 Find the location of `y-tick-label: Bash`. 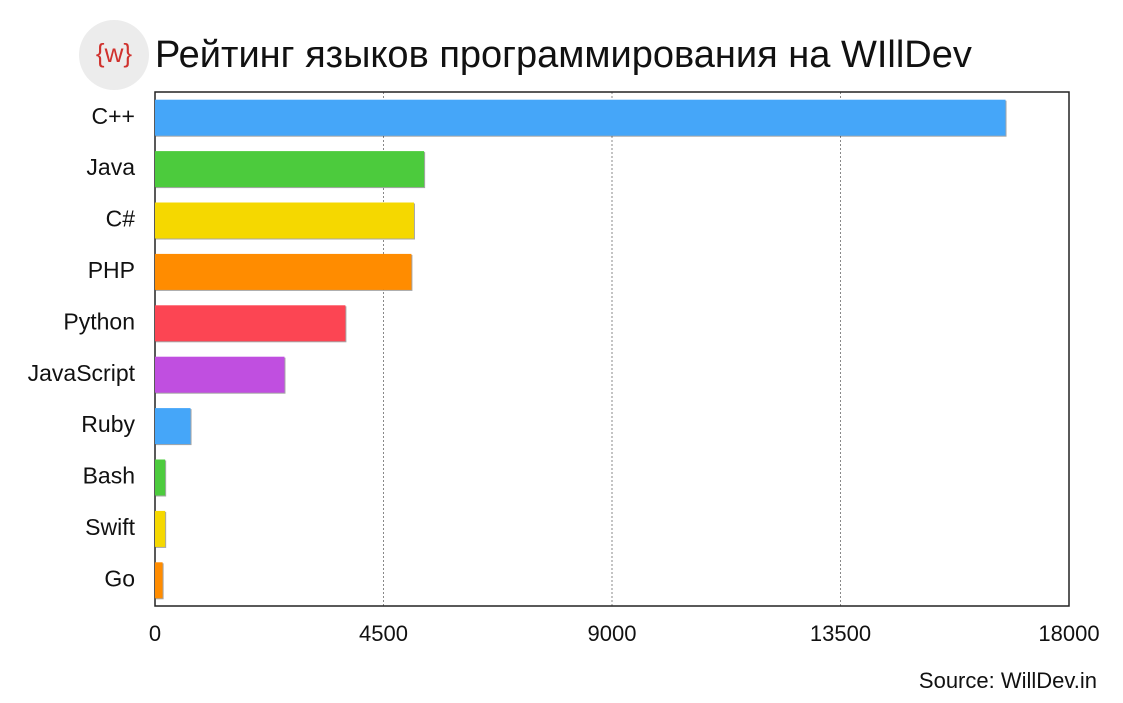

y-tick-label: Bash is located at coordinates (109, 476).